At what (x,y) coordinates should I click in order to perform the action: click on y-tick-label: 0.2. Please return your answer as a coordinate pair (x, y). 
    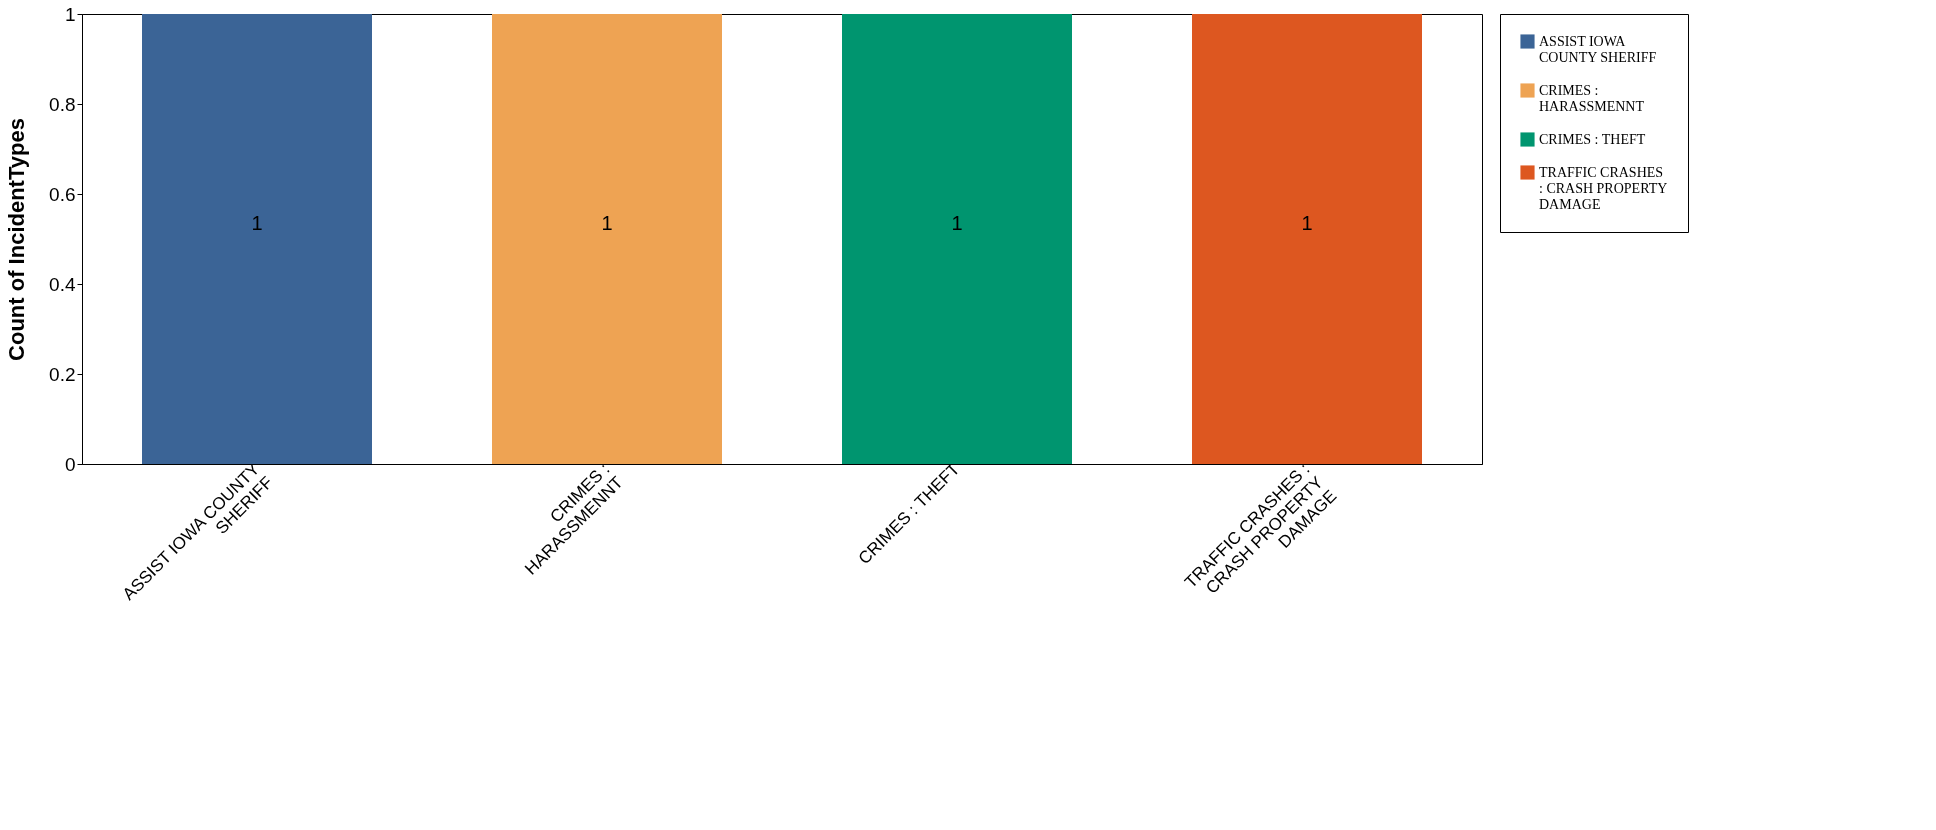
    Looking at the image, I should click on (62, 374).